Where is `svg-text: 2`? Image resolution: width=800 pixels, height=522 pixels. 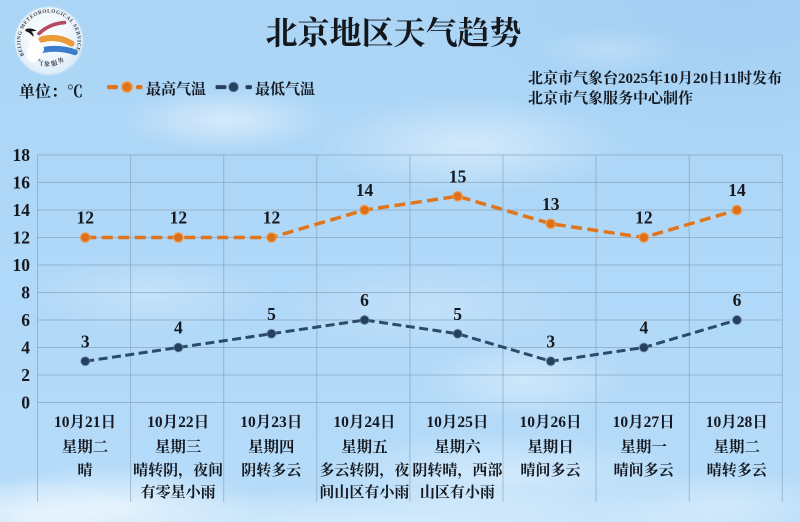 svg-text: 2 is located at coordinates (25, 375).